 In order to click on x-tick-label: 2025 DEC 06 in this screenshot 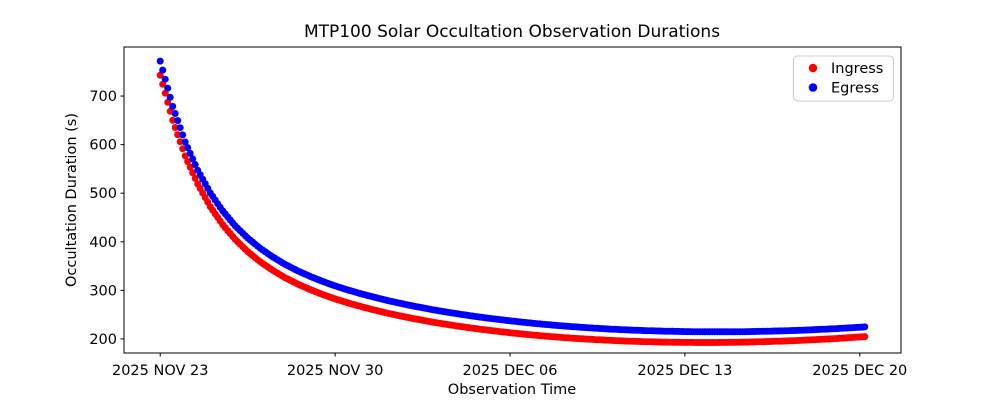, I will do `click(509, 371)`.